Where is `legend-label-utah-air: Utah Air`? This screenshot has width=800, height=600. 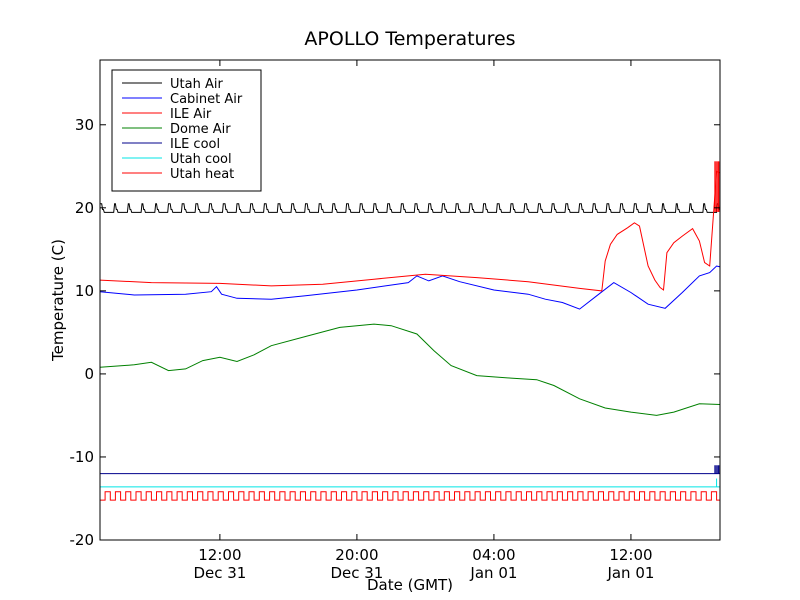
legend-label-utah-air: Utah Air is located at coordinates (196, 84).